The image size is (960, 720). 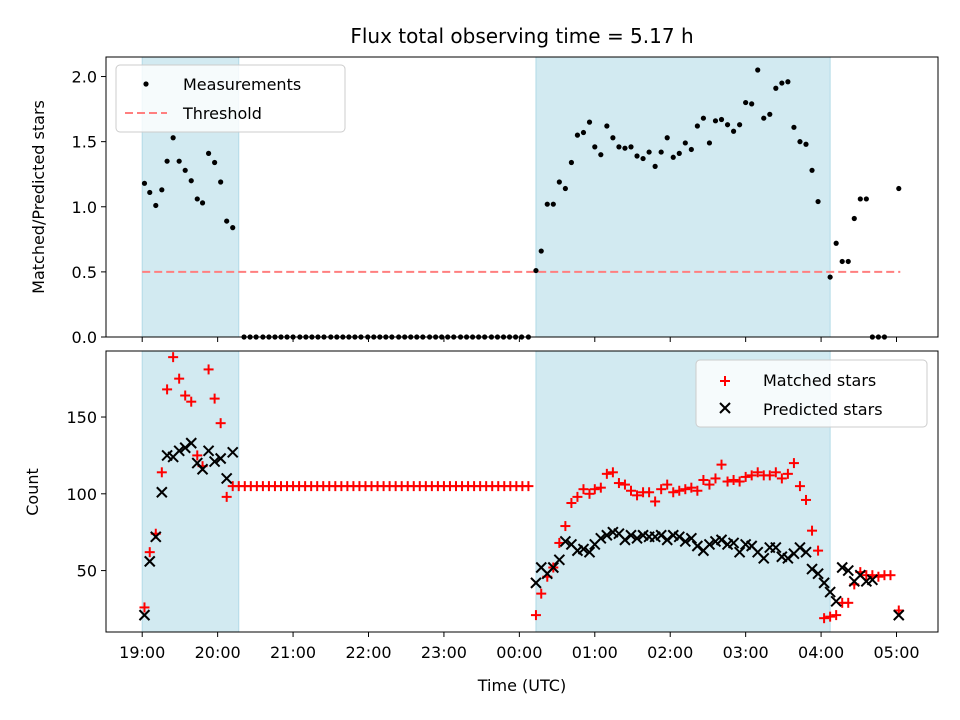 What do you see at coordinates (86, 494) in the screenshot?
I see `count-y-axis: 50 100 150` at bounding box center [86, 494].